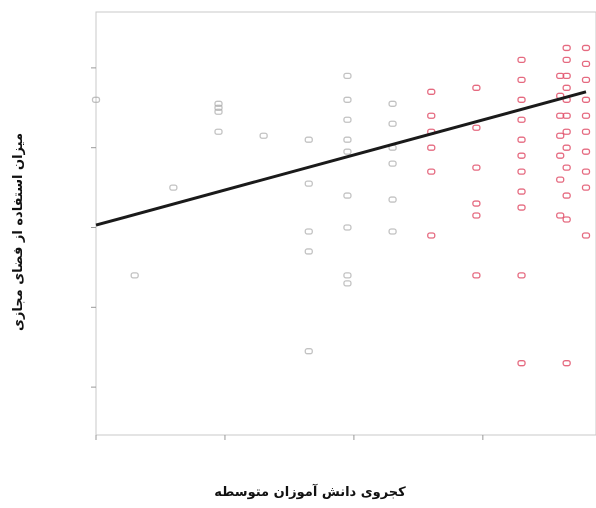  What do you see at coordinates (310, 491) in the screenshot?
I see `x-axis-label: کجروی دانش آموزان متوسطه` at bounding box center [310, 491].